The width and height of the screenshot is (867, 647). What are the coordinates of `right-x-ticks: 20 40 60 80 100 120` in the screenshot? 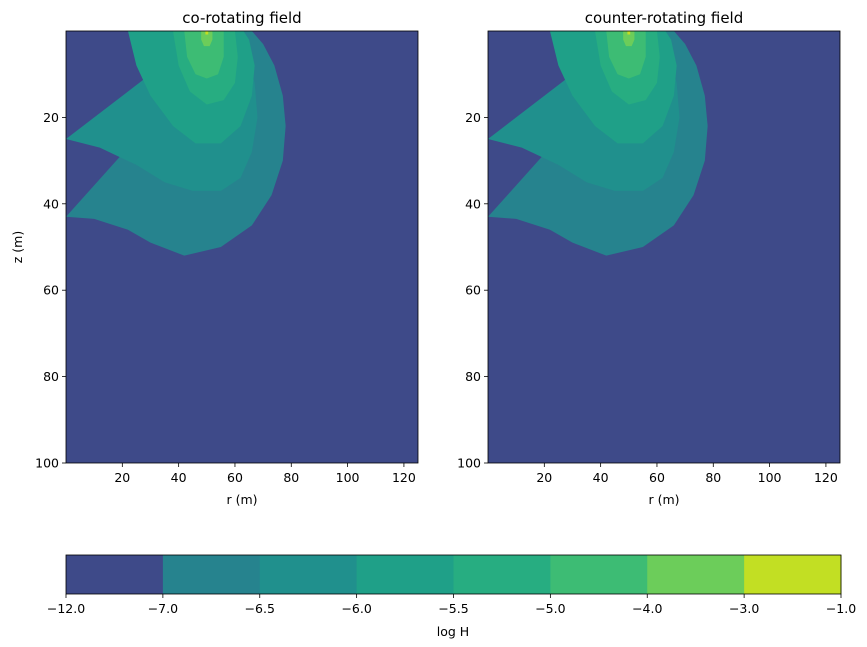 It's located at (687, 474).